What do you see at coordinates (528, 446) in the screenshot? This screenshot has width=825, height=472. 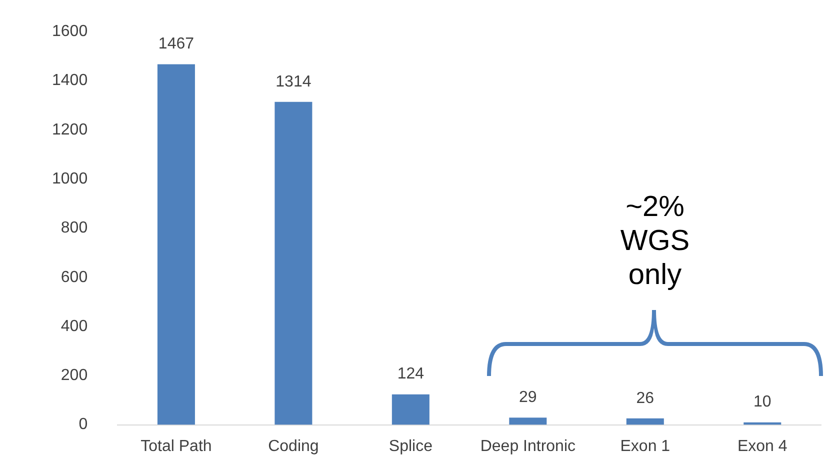 I see `x-tick-label: Deep Intronic` at bounding box center [528, 446].